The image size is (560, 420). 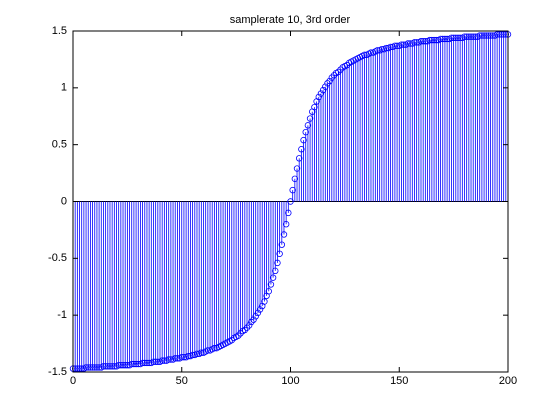 What do you see at coordinates (290, 381) in the screenshot?
I see `x-tick-label: 100` at bounding box center [290, 381].